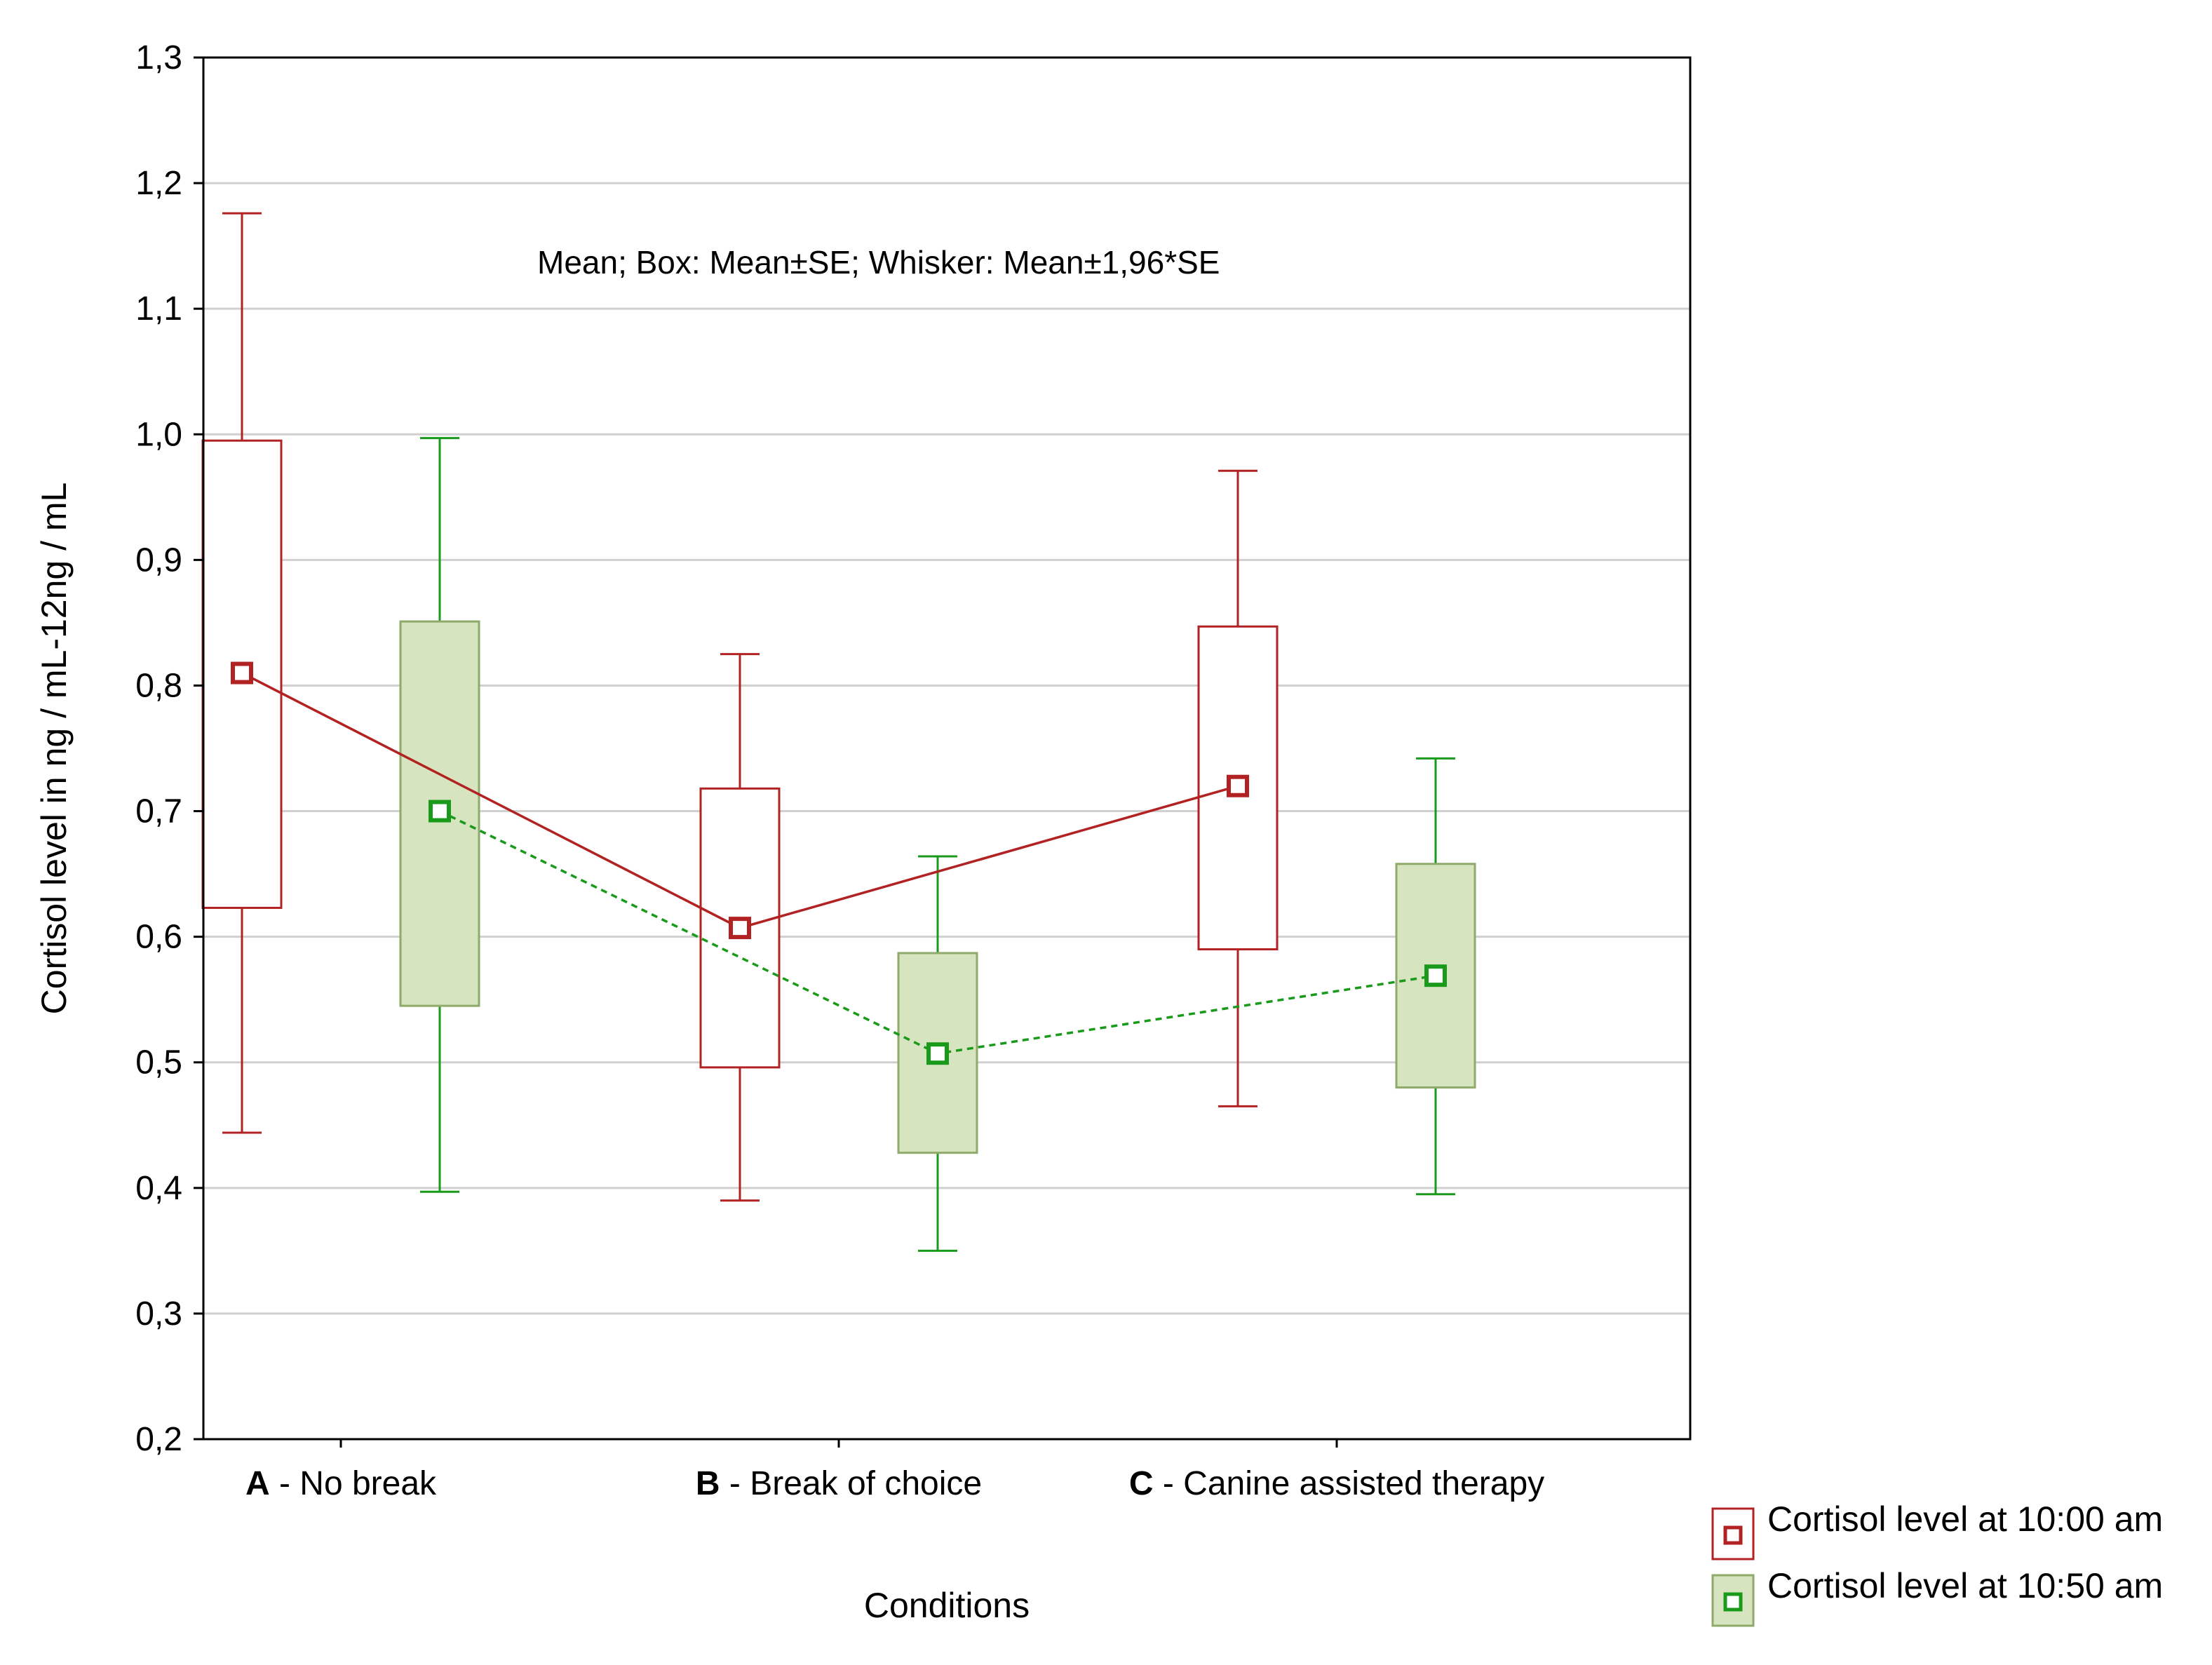  I want to click on category-name: - No break, so click(354, 1483).